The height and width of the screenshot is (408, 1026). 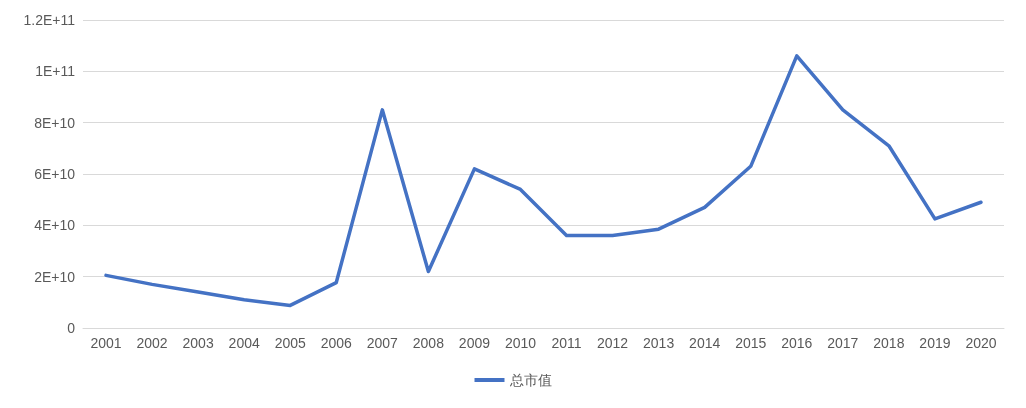 I want to click on y-tick-label: 8E+10, so click(x=55, y=122).